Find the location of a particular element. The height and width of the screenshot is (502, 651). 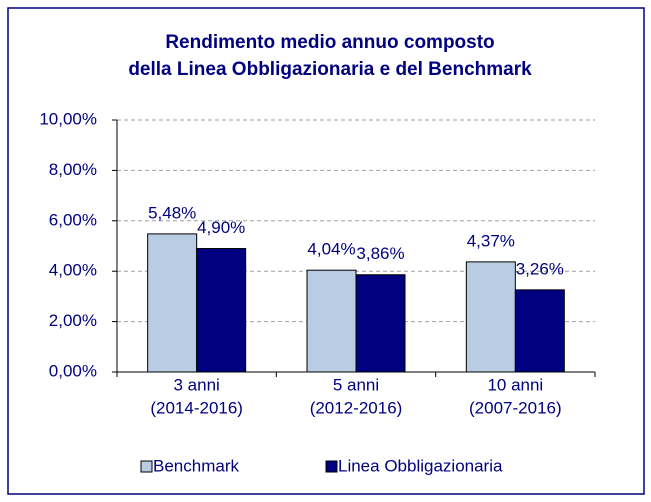

x-tick-label: 5 anni is located at coordinates (356, 384).